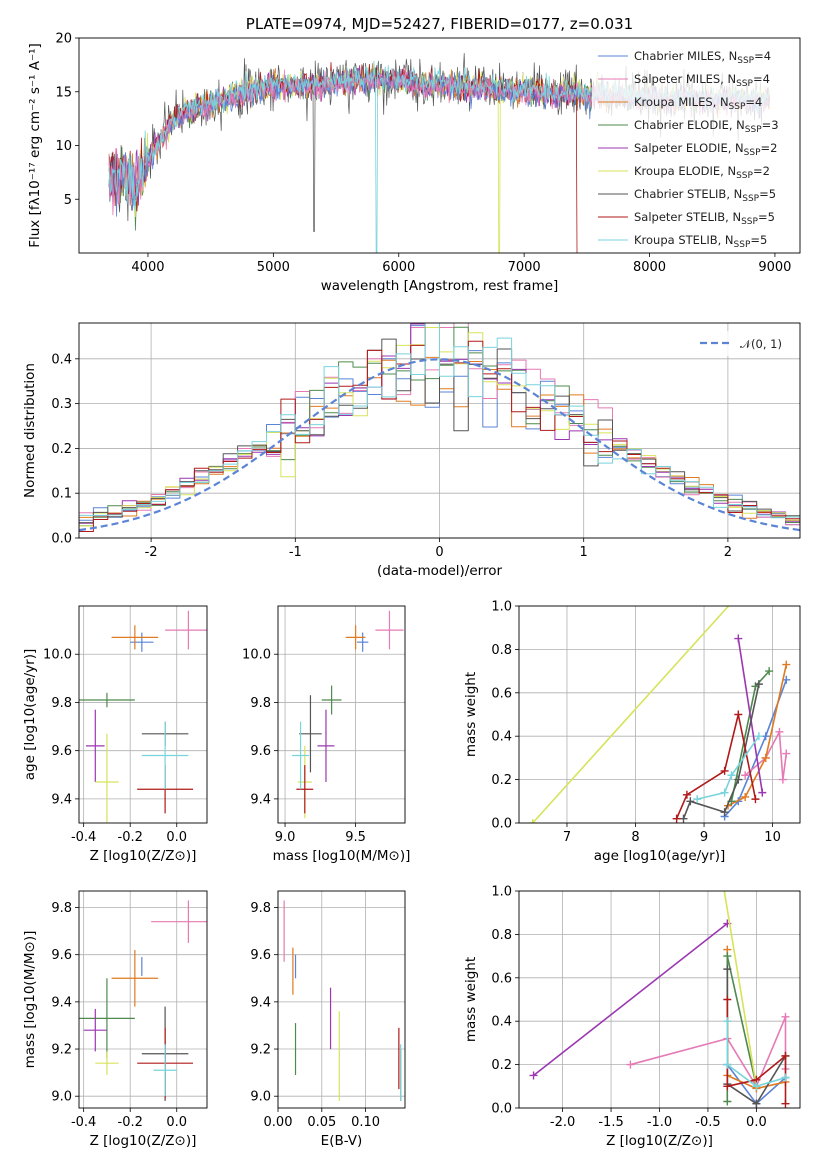 The height and width of the screenshot is (1170, 819). I want to click on x-axis-label: (data-model)/error, so click(440, 571).